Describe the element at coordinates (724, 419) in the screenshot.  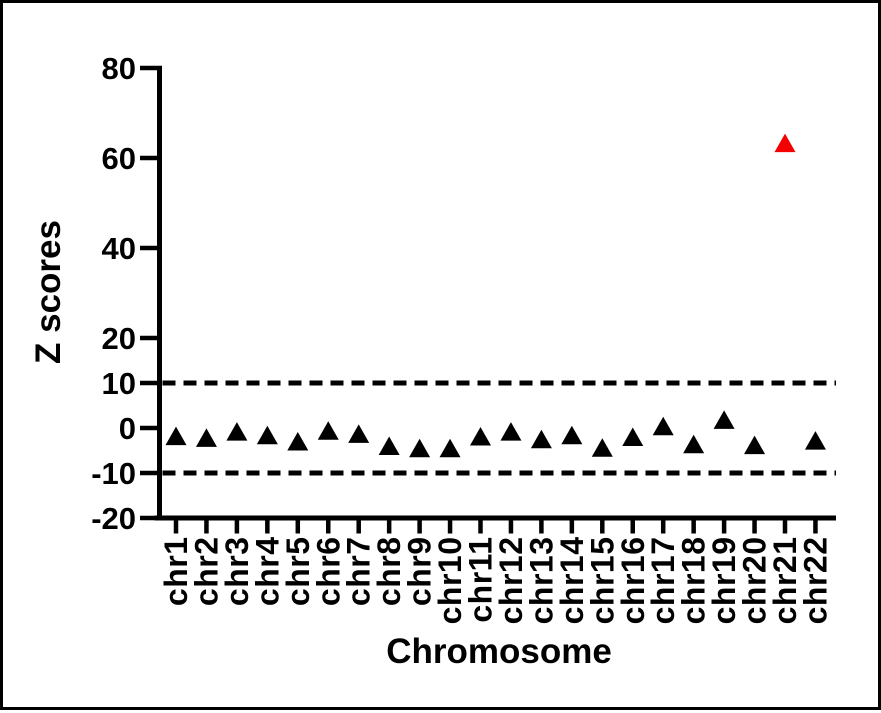
I see `data-point-chr19` at that location.